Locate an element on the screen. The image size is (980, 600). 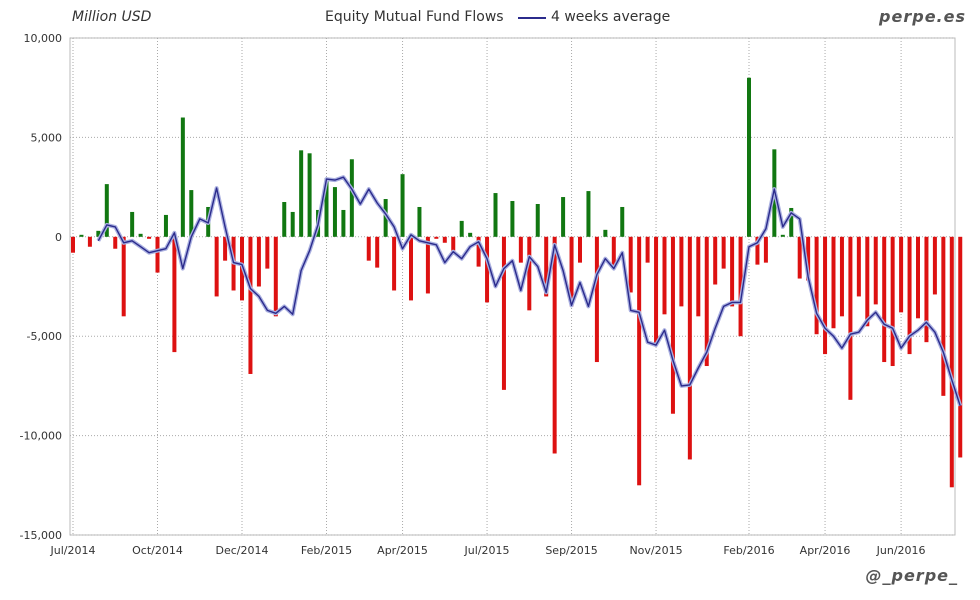
y-tick-label: -15,000 is located at coordinates (41, 535).